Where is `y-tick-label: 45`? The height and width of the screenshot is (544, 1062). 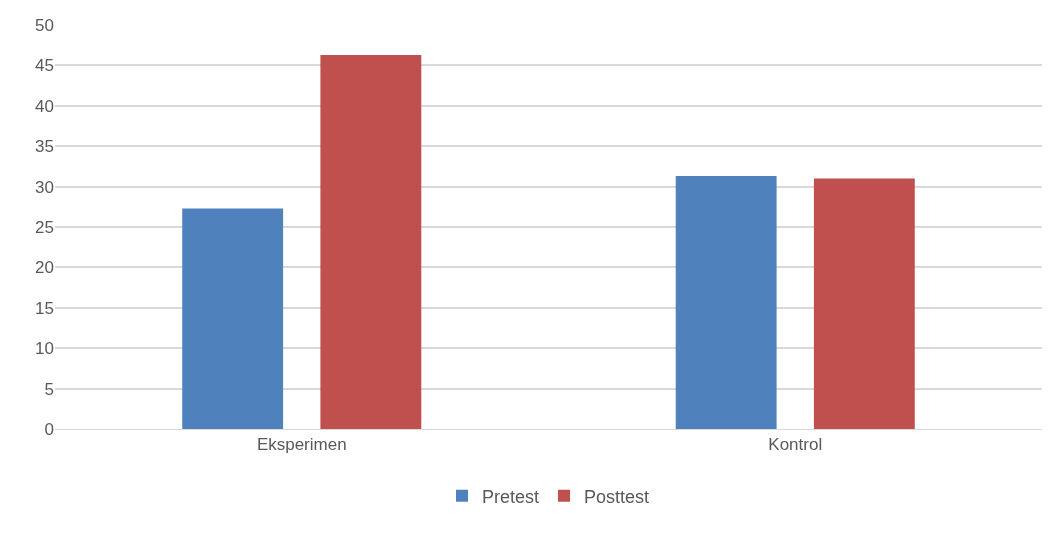 y-tick-label: 45 is located at coordinates (44, 66).